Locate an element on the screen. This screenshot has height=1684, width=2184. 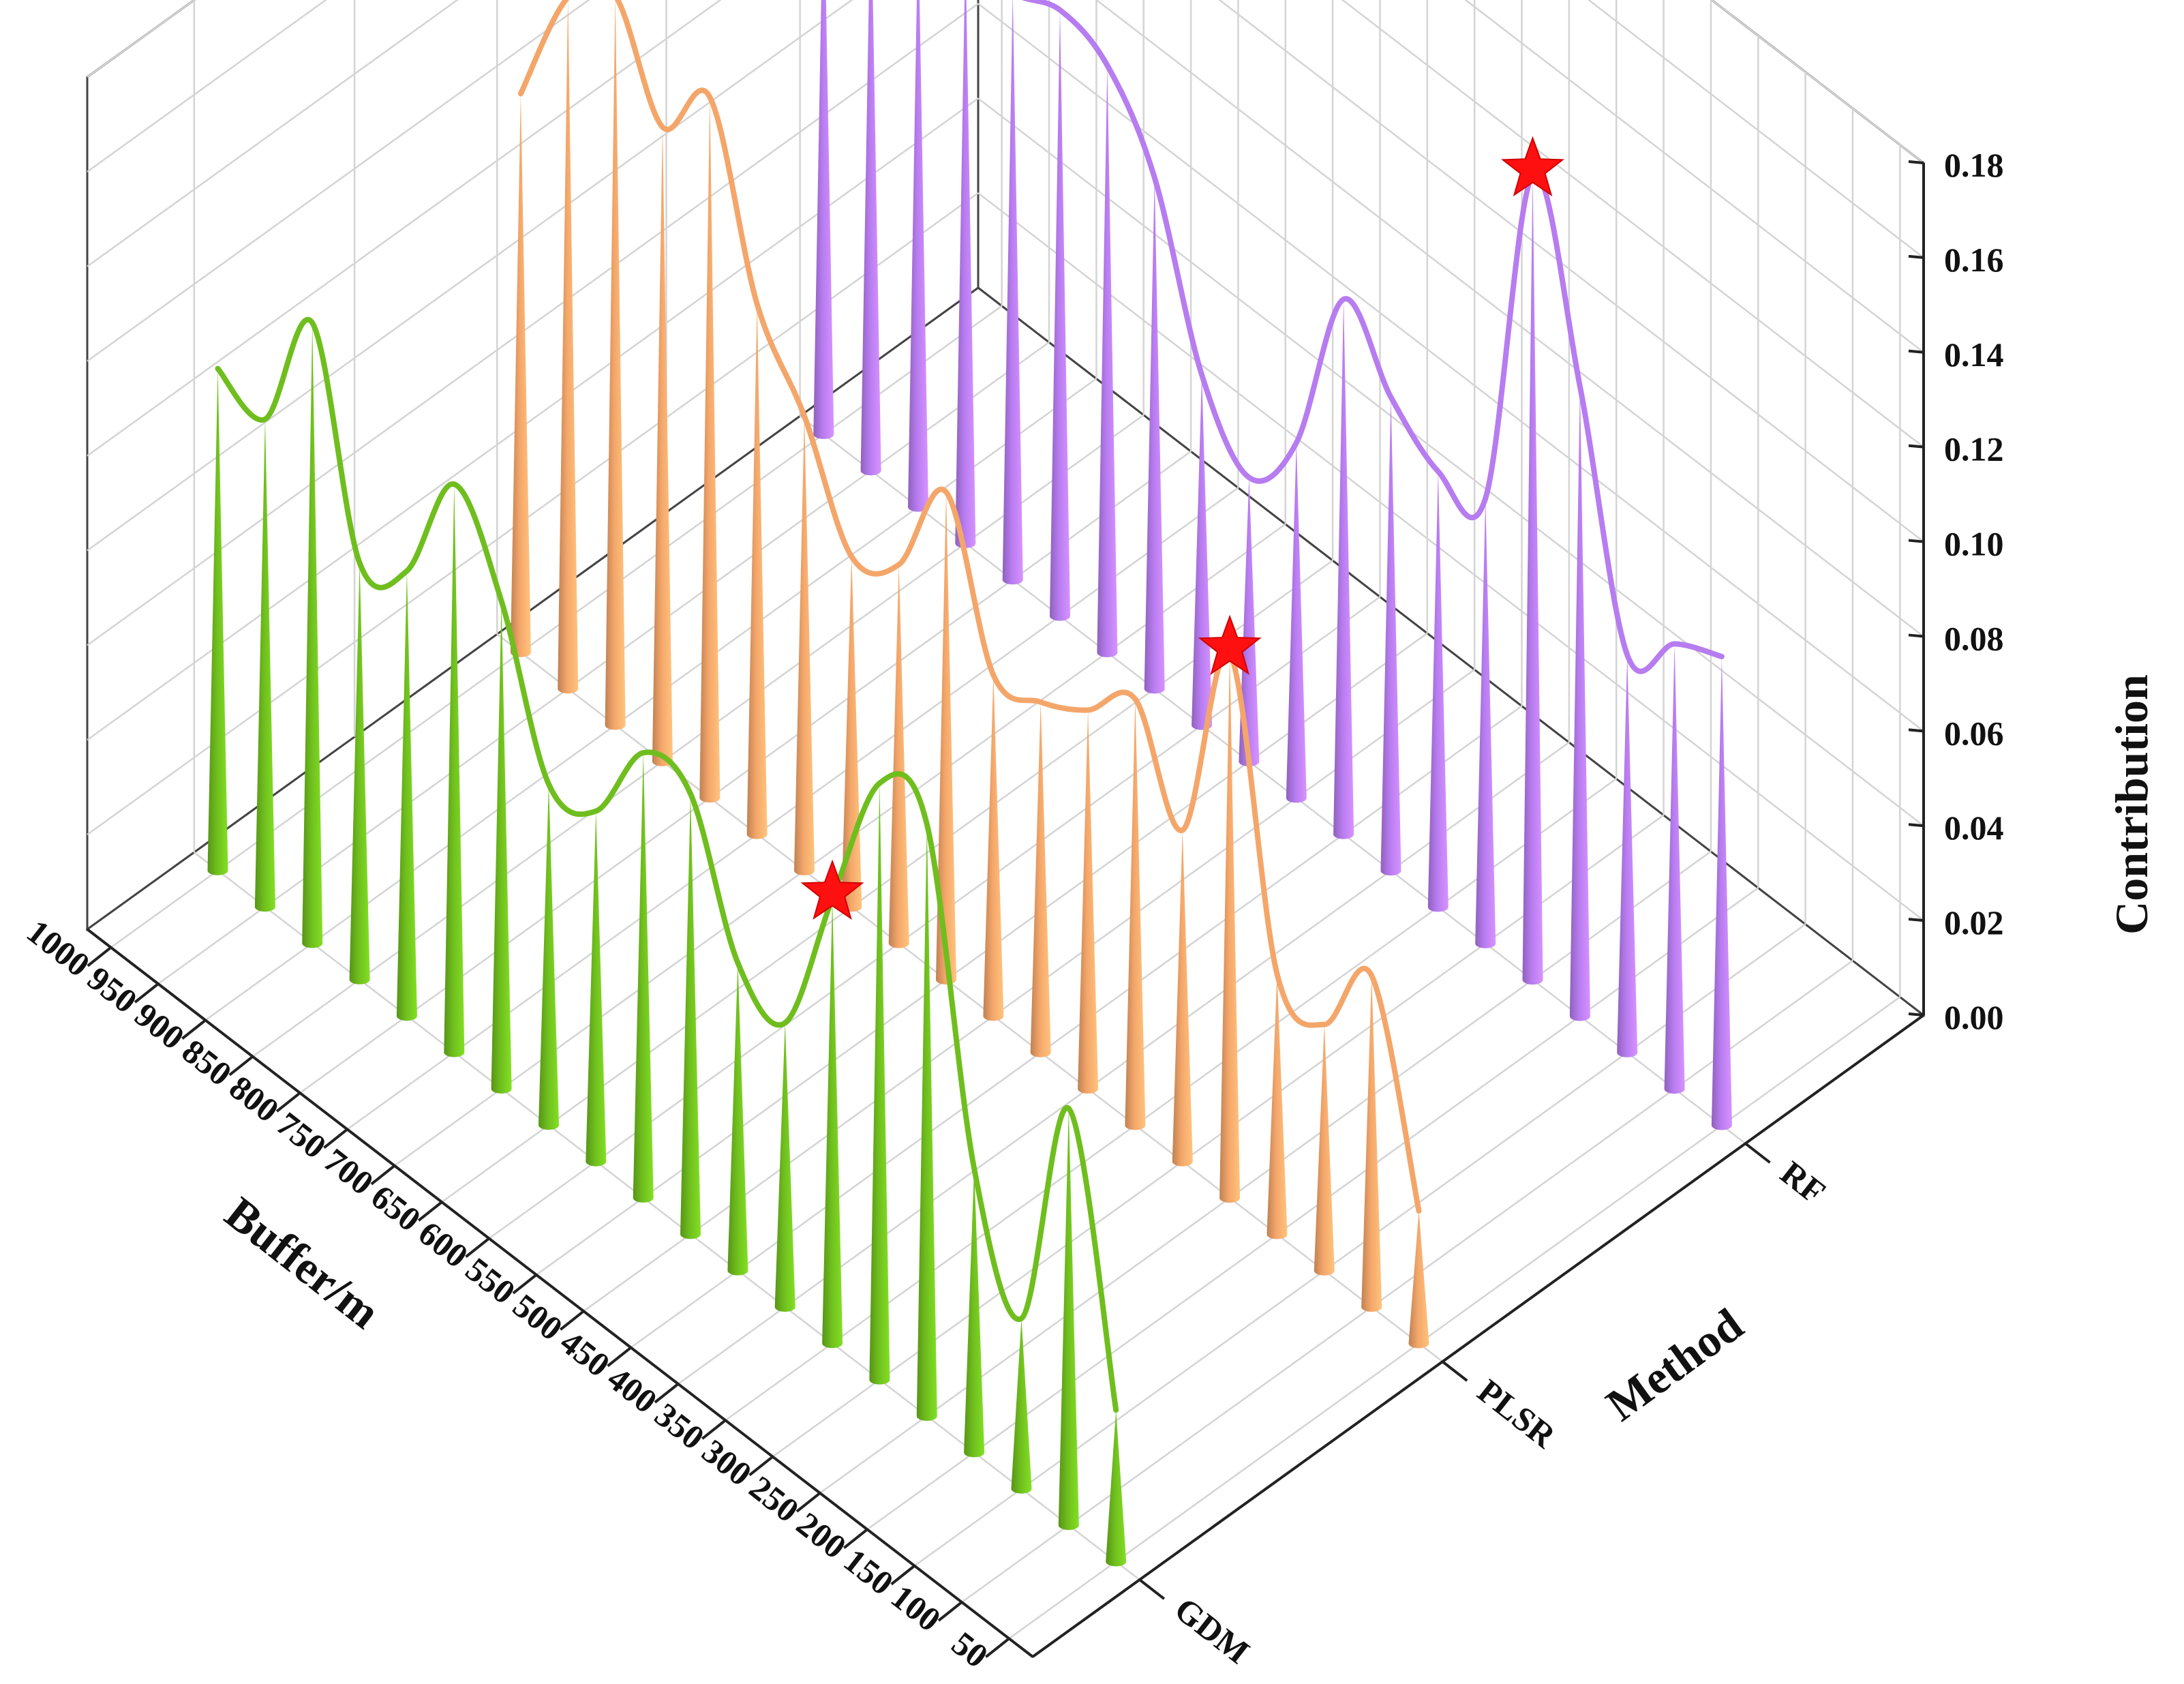
buffer-tick-label: 550 is located at coordinates (491, 1280).